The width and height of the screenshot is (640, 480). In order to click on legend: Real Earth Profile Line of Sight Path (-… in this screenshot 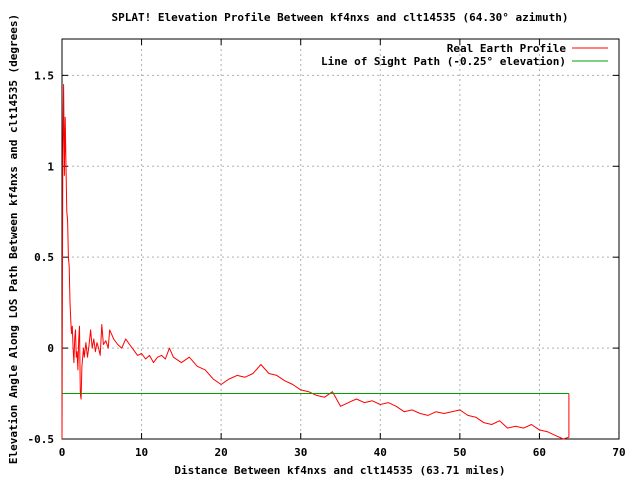, I will do `click(464, 55)`.